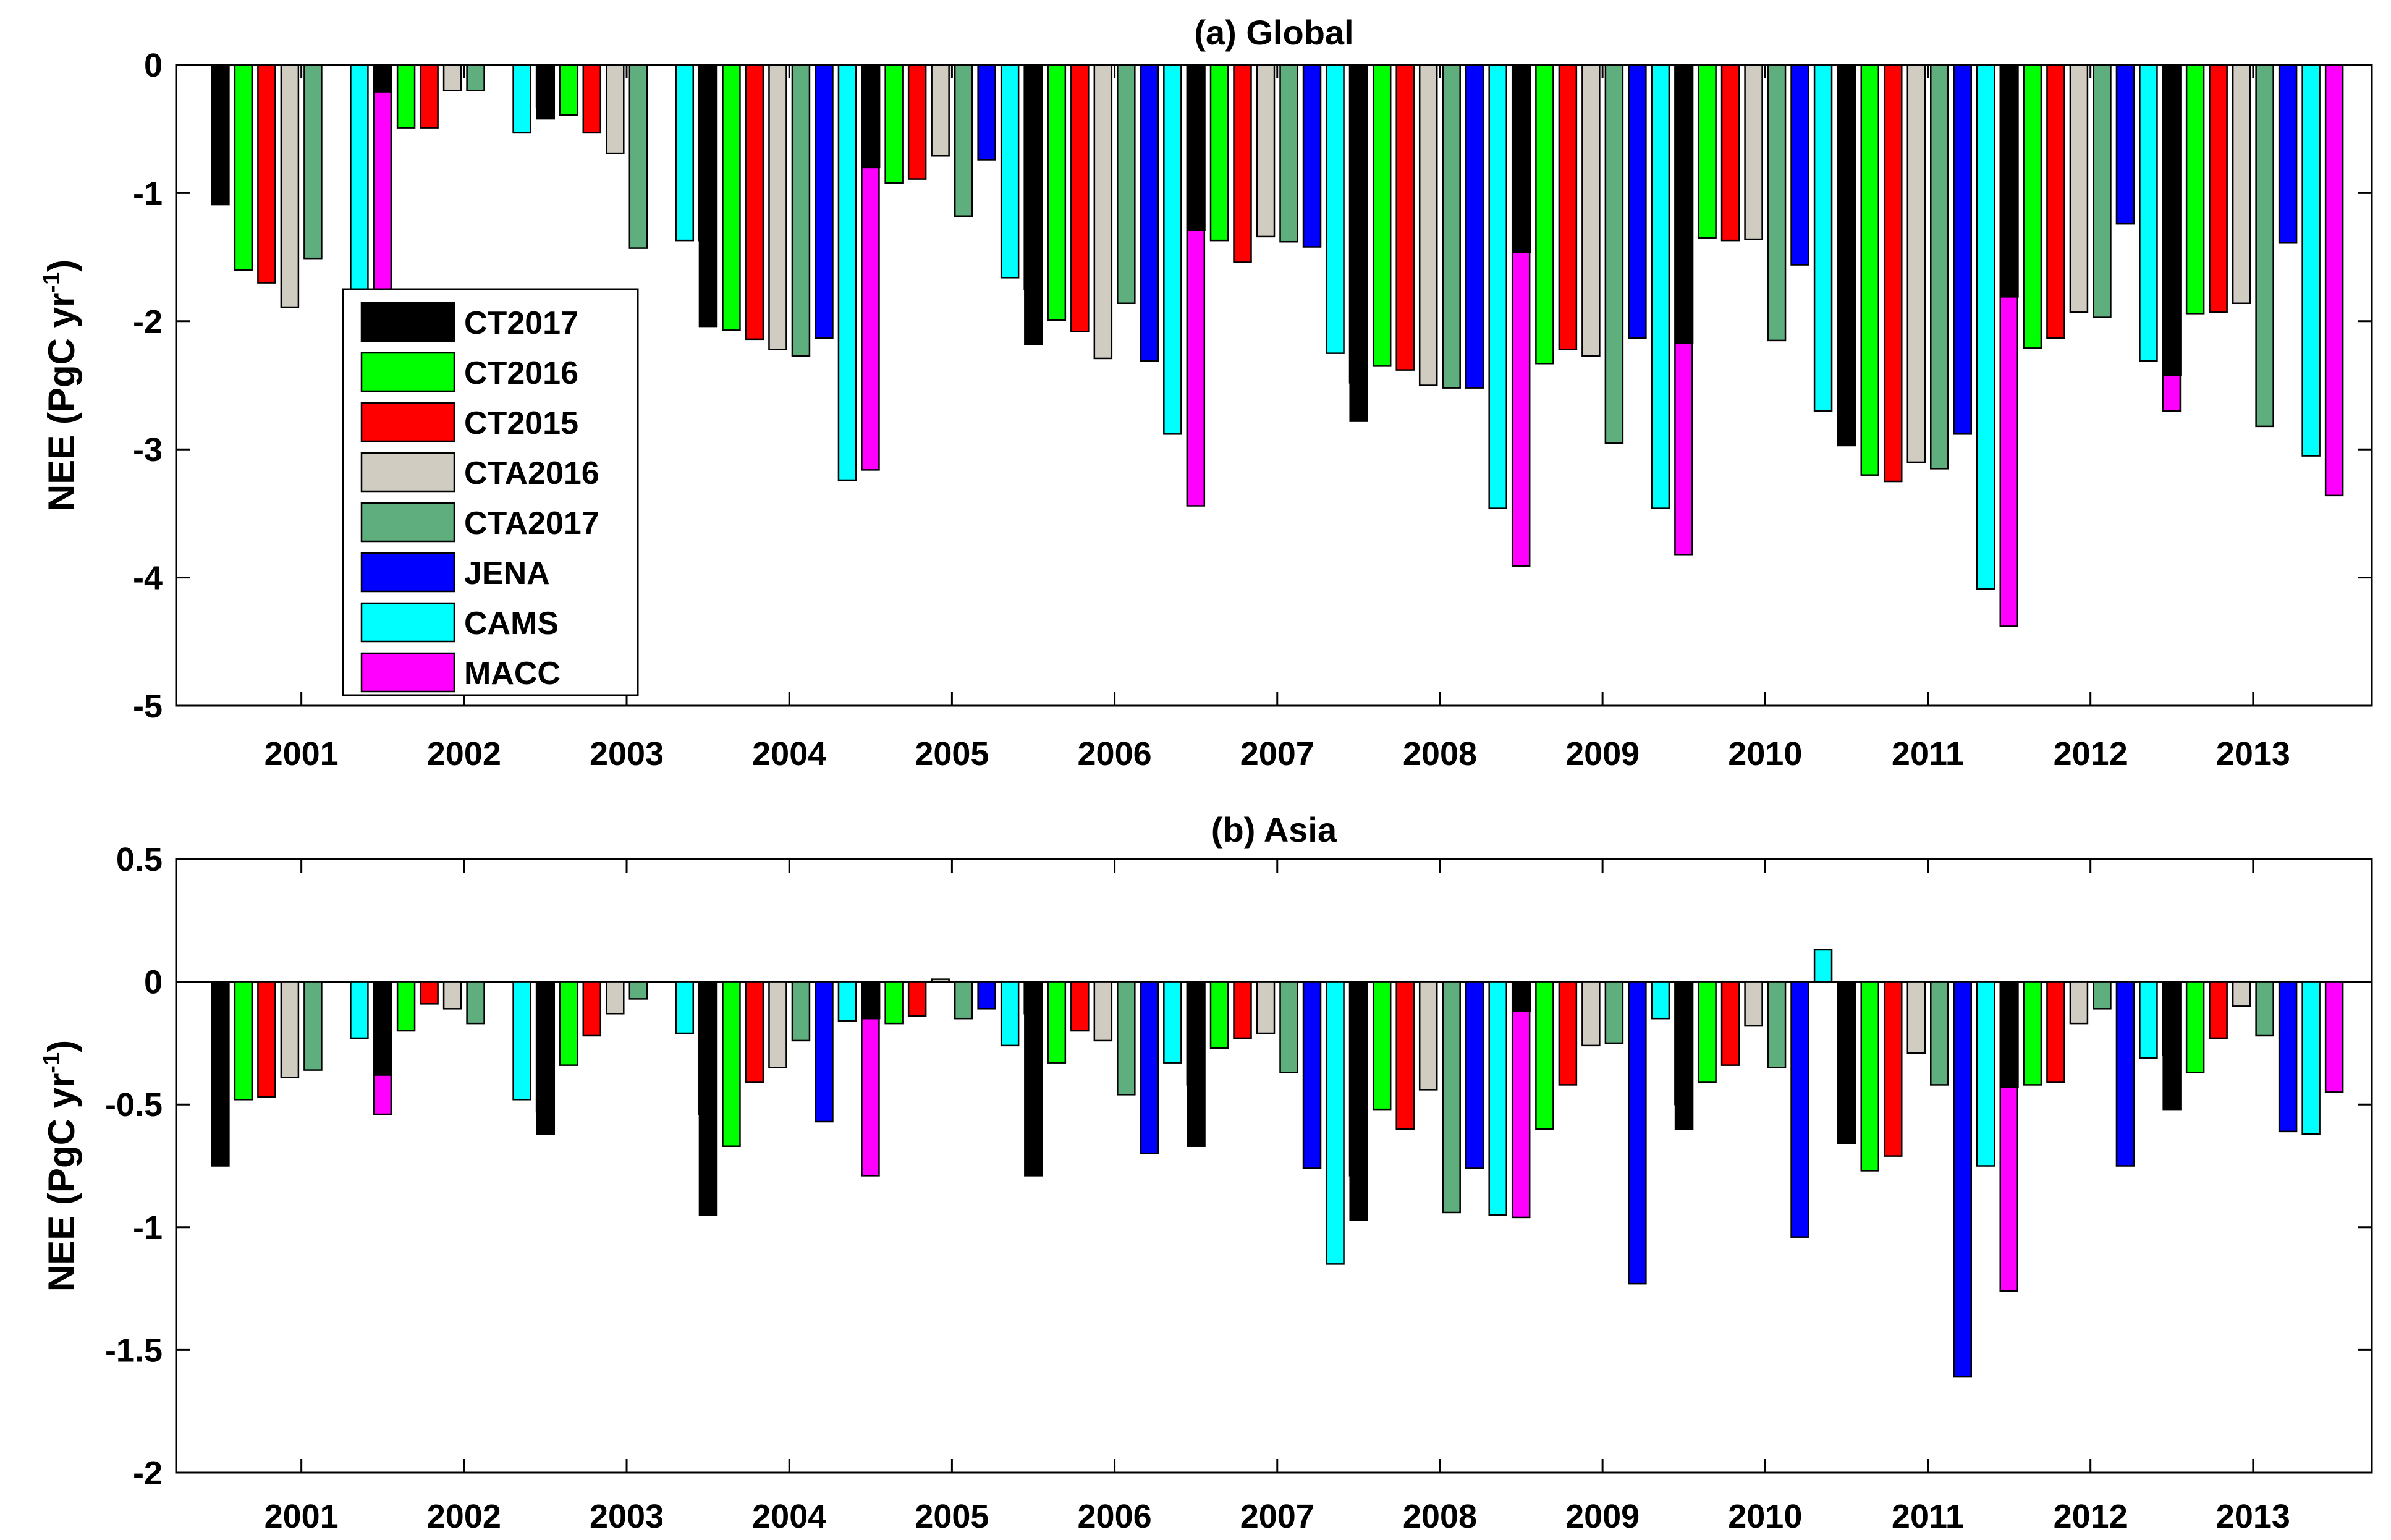 The width and height of the screenshot is (2391, 1540). I want to click on legend-swatch-jena, so click(408, 572).